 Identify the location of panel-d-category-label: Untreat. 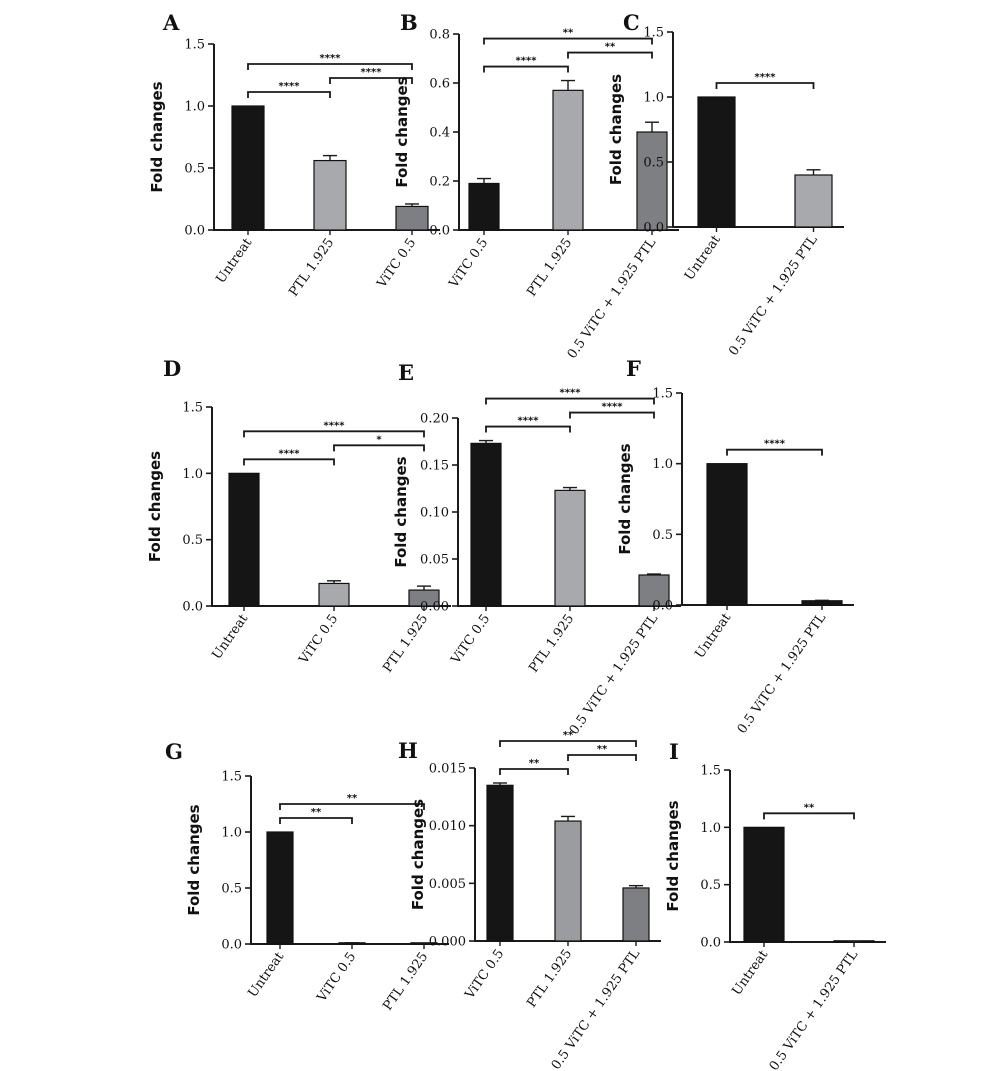
(230, 636).